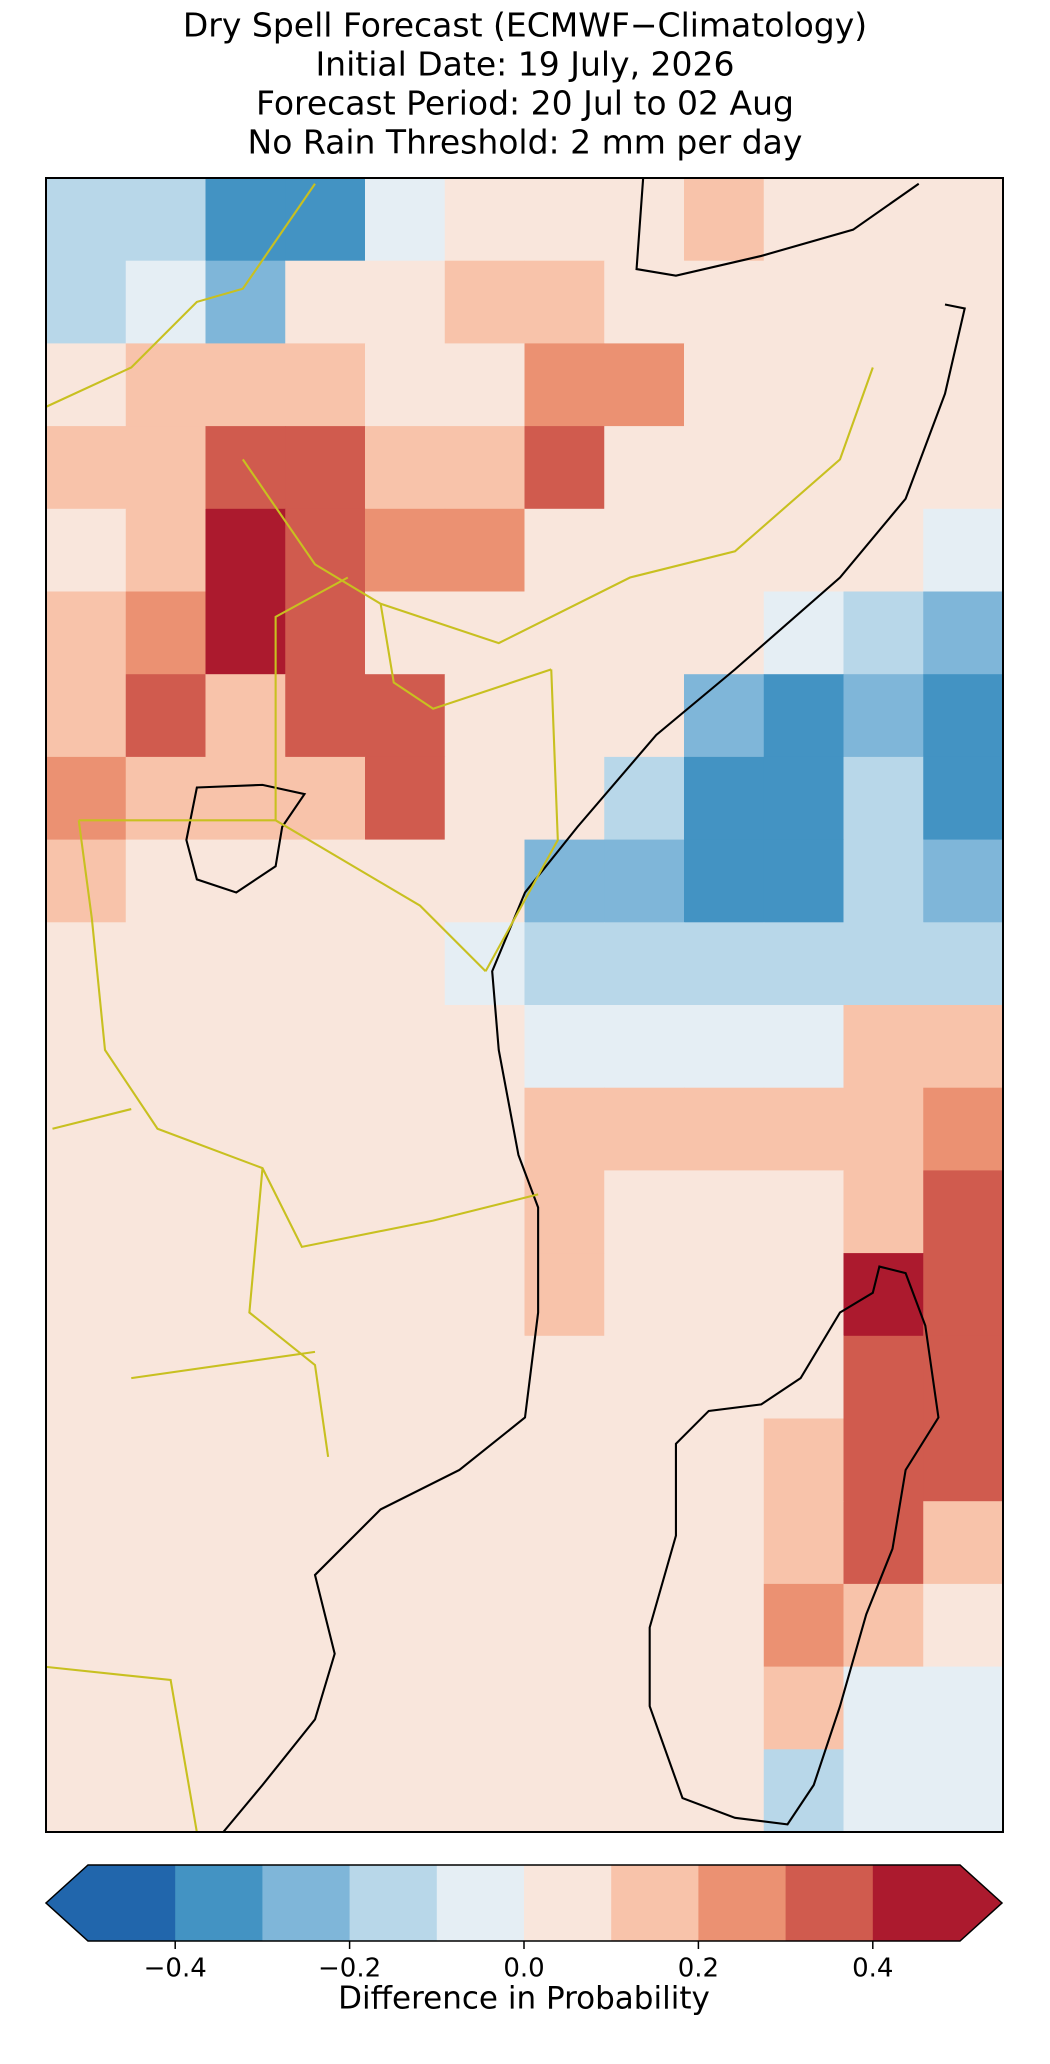 The height and width of the screenshot is (2064, 1050). I want to click on title-line: Forecast Period: 20 Jul to 02 Aug, so click(525, 103).